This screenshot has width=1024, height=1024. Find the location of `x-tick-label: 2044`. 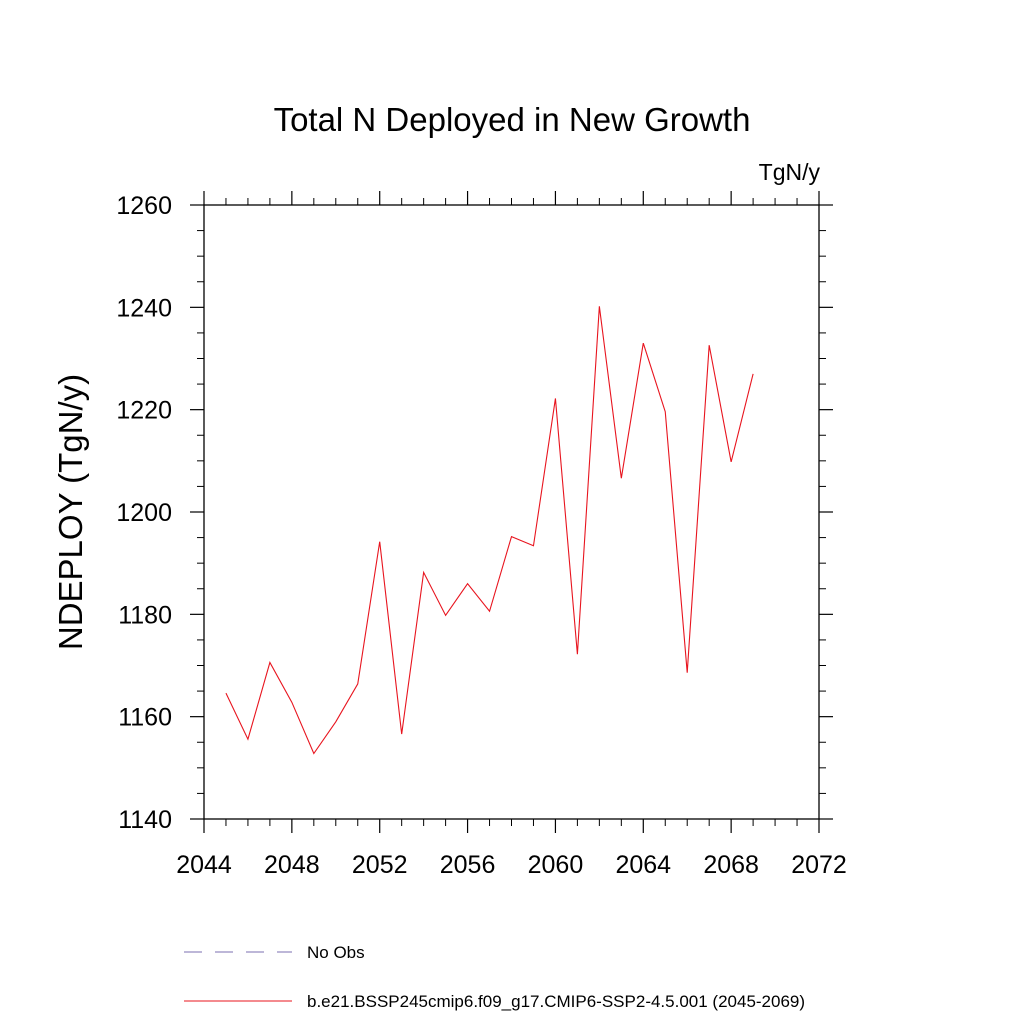

x-tick-label: 2044 is located at coordinates (204, 865).